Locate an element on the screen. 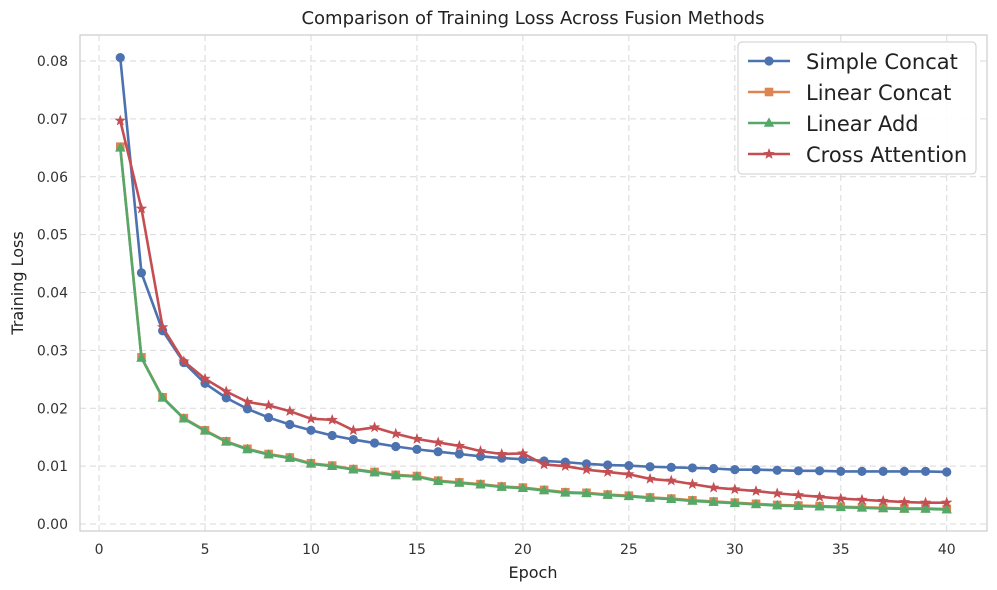 The width and height of the screenshot is (997, 590). y-tick-label: 0.06 is located at coordinates (52, 178).